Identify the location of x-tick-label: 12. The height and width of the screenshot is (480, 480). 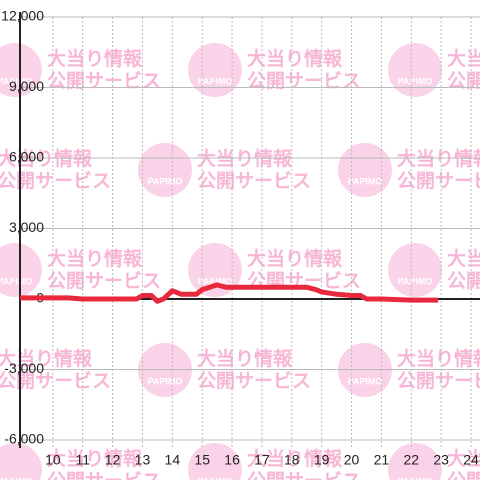
(113, 460).